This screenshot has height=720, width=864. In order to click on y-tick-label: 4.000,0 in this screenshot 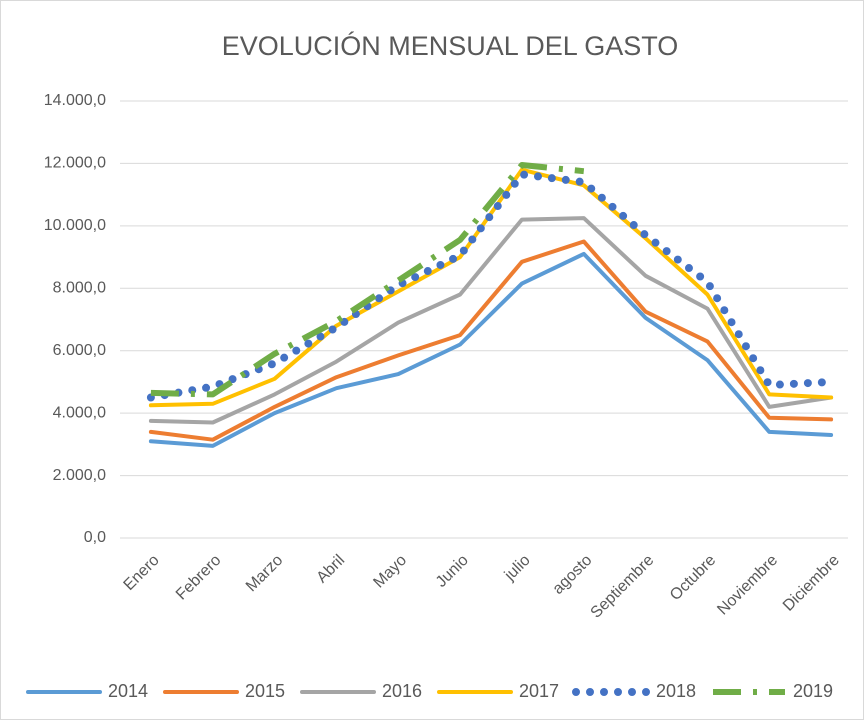, I will do `click(79, 412)`.